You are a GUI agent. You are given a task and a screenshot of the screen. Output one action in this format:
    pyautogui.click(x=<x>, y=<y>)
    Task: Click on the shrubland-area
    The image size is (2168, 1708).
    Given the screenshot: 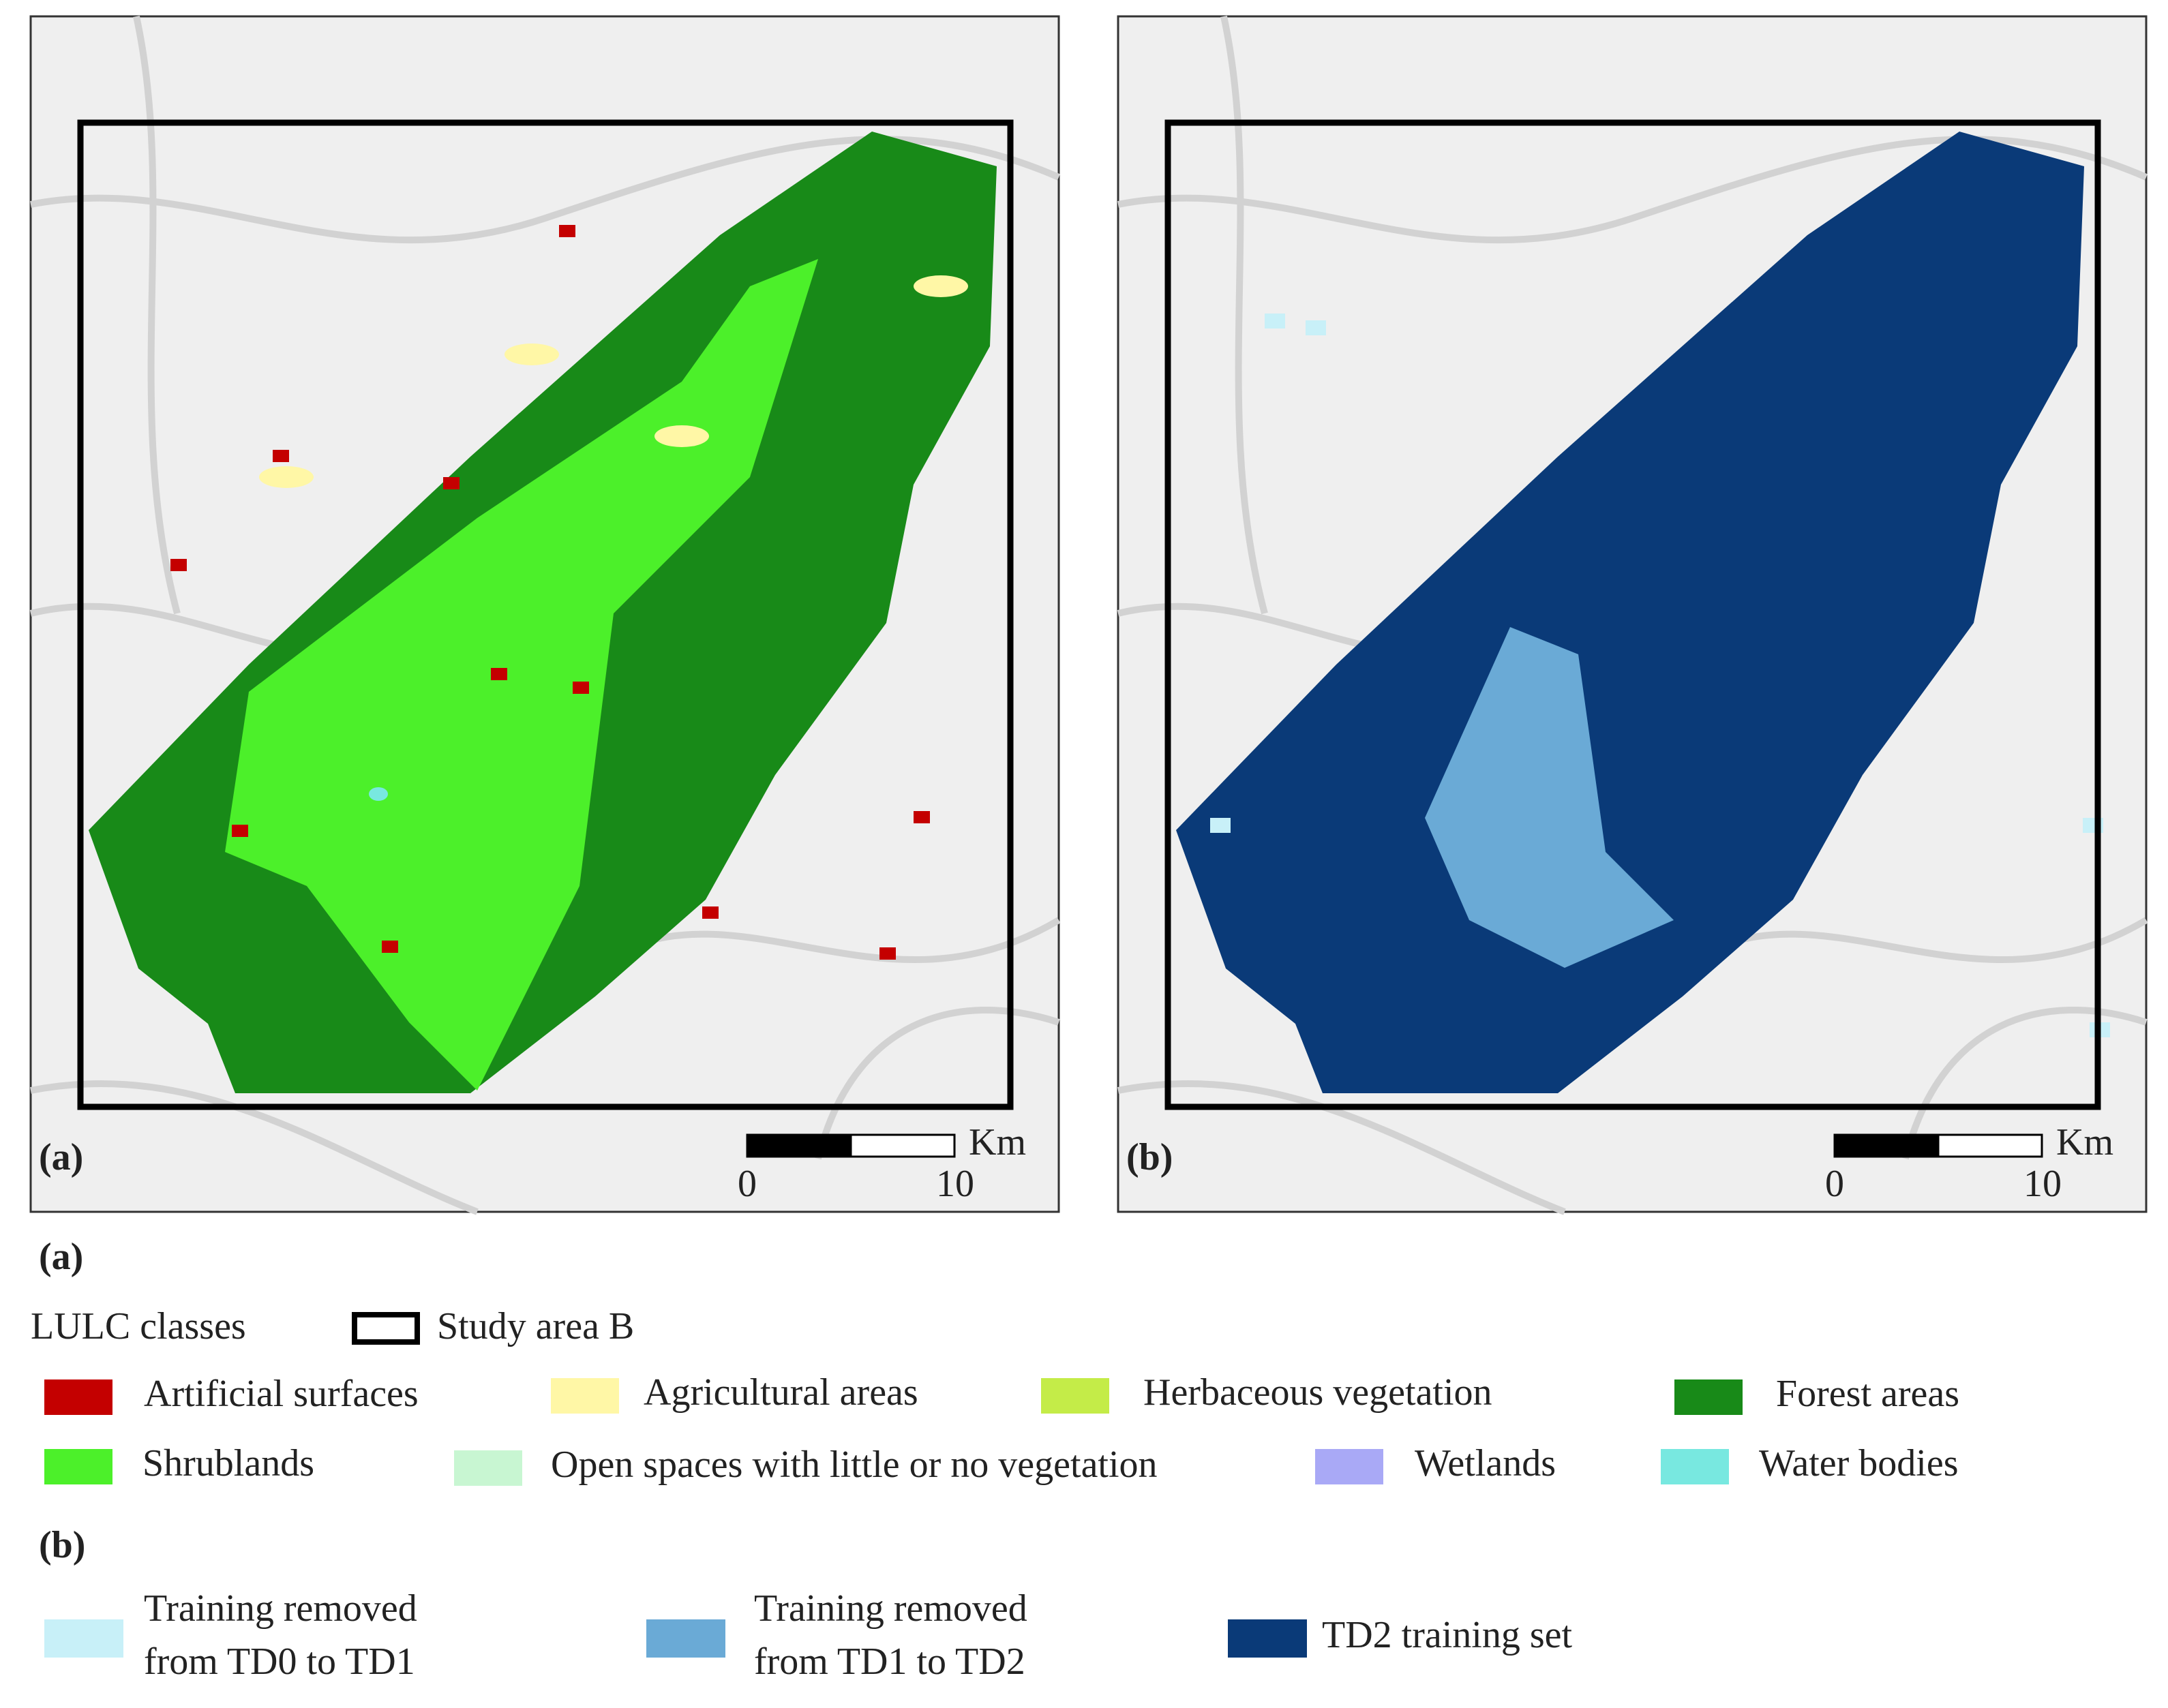 What is the action you would take?
    pyautogui.click(x=521, y=675)
    